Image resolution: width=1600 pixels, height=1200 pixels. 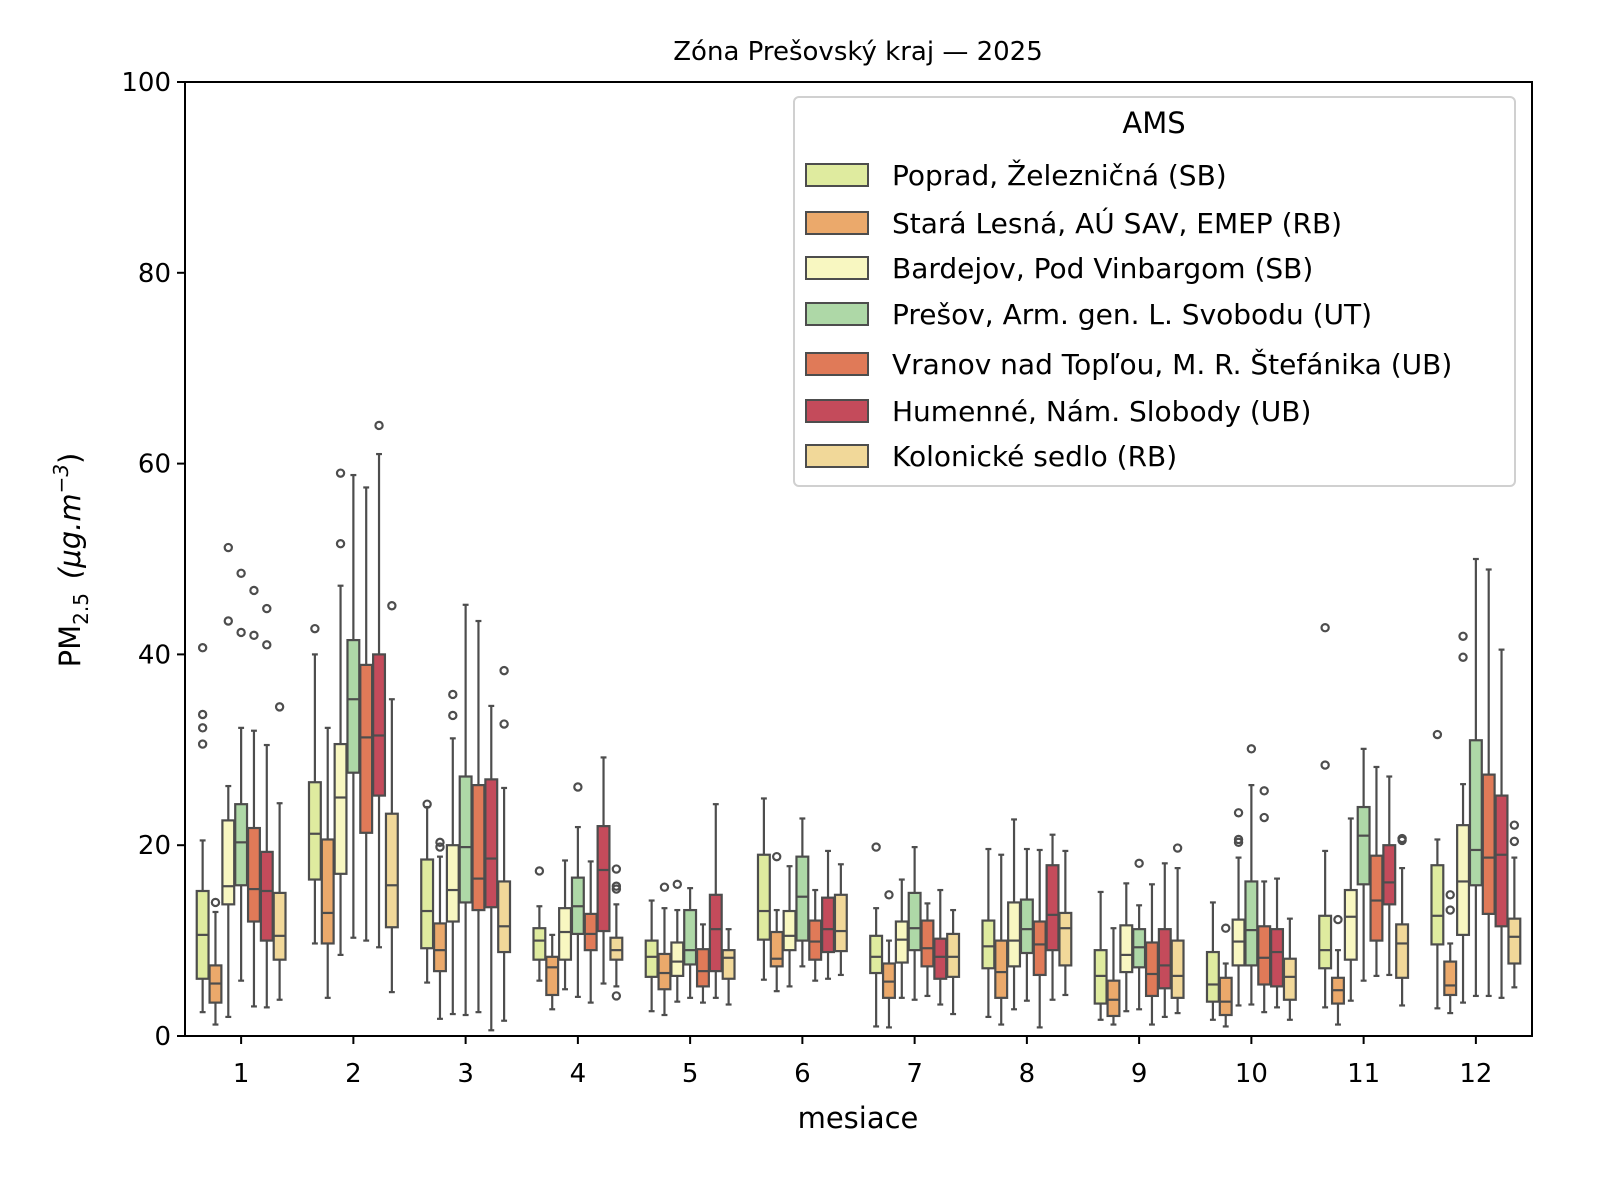 What do you see at coordinates (1172, 364) in the screenshot?
I see `legend-label: Vranov nad Topľou, M. R. Štefánika (UB)` at bounding box center [1172, 364].